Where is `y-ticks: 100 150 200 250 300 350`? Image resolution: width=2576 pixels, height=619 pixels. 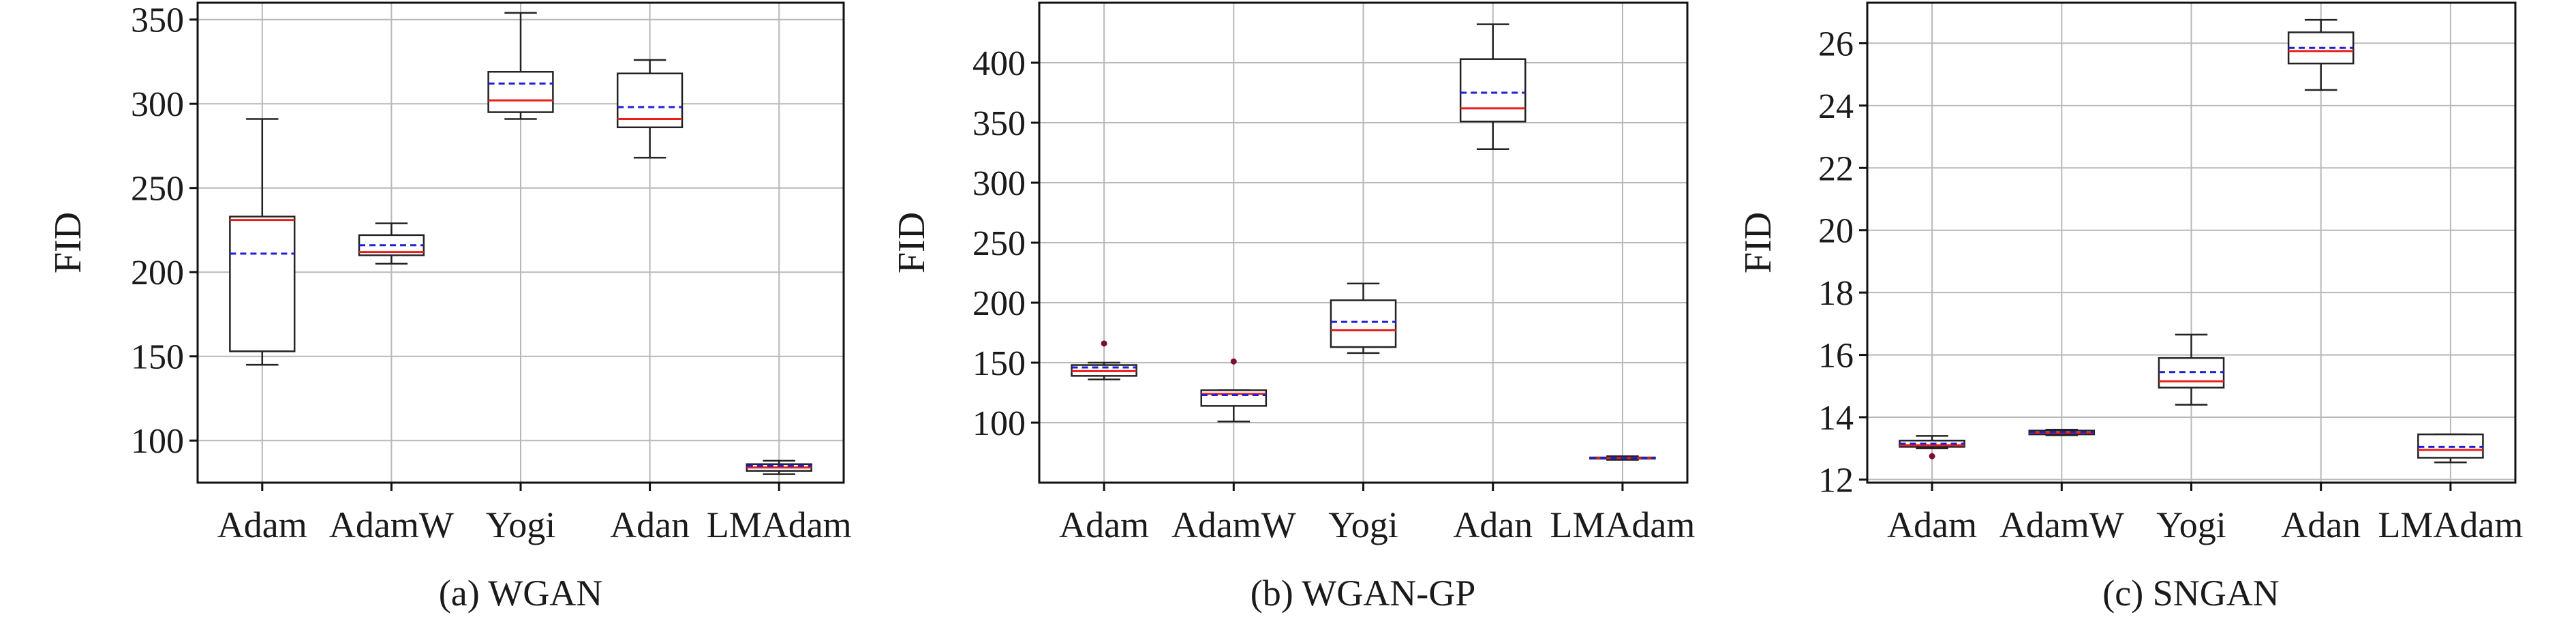
y-ticks: 100 150 200 250 300 350 is located at coordinates (164, 231).